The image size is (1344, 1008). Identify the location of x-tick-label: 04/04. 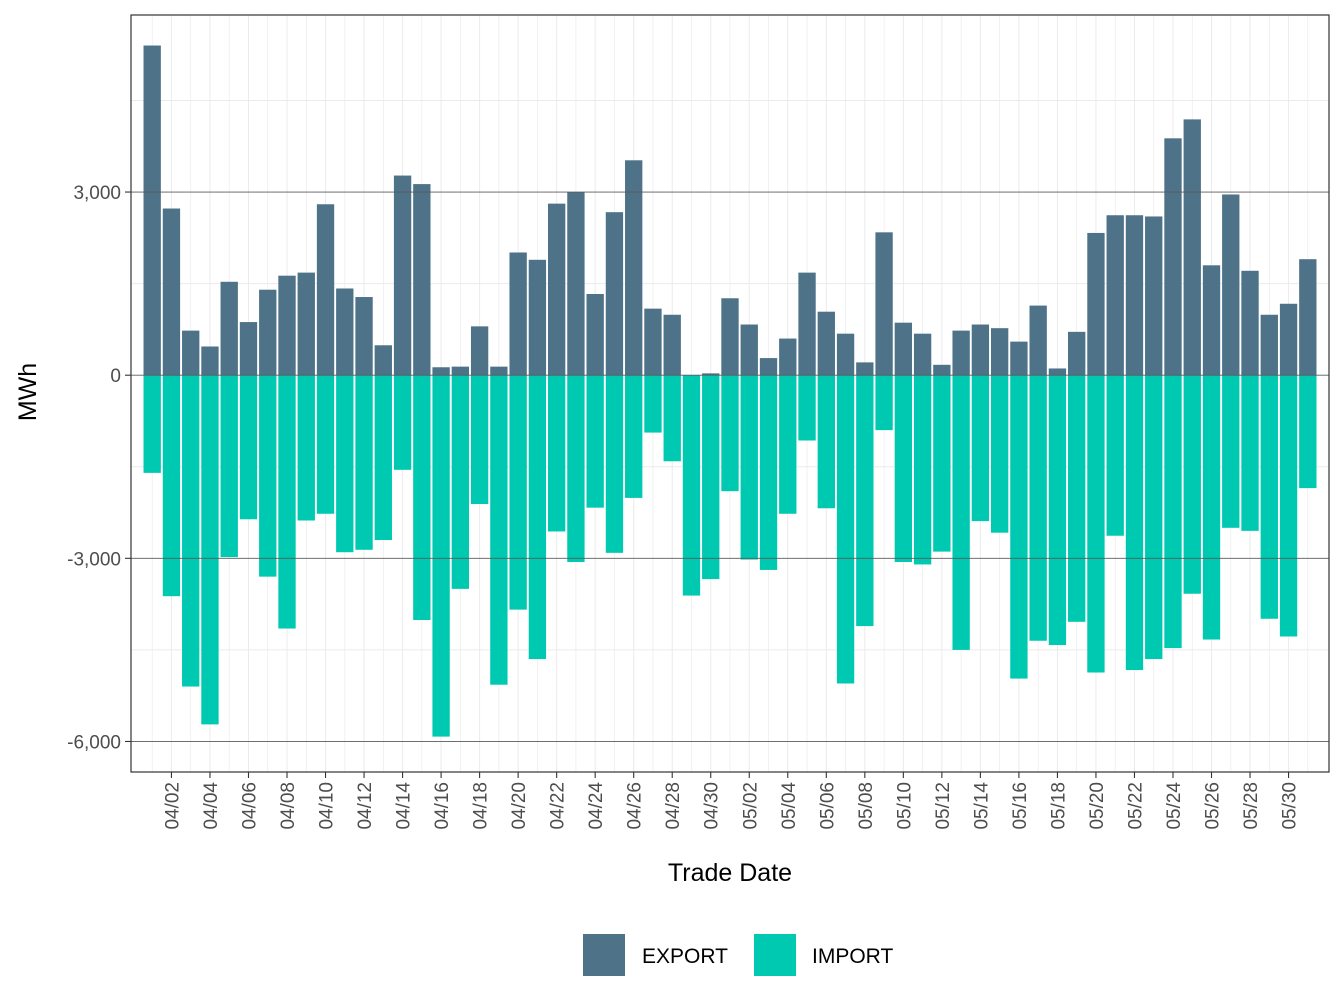
(211, 806).